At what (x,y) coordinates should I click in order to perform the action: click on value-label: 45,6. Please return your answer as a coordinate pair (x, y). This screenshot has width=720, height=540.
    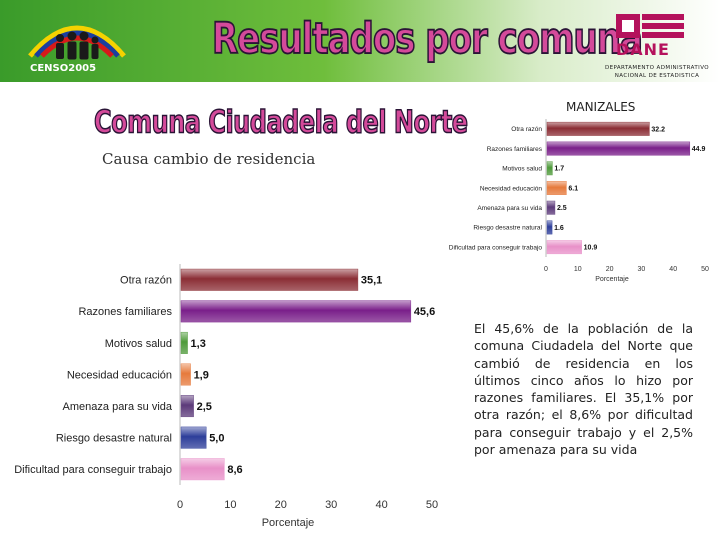
    Looking at the image, I should click on (424, 312).